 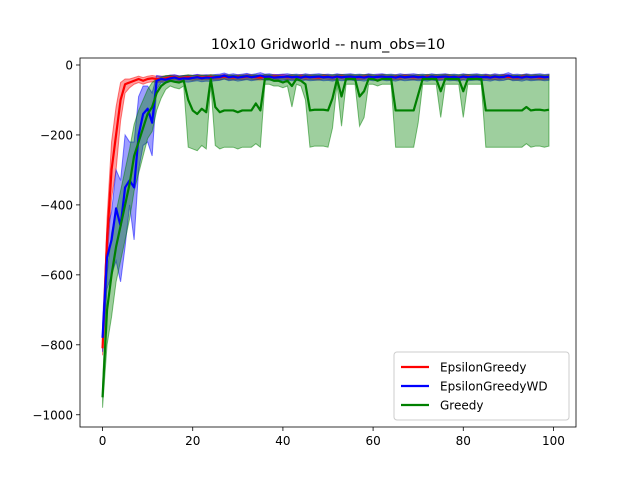 What do you see at coordinates (192, 441) in the screenshot?
I see `x-tick-label: 20` at bounding box center [192, 441].